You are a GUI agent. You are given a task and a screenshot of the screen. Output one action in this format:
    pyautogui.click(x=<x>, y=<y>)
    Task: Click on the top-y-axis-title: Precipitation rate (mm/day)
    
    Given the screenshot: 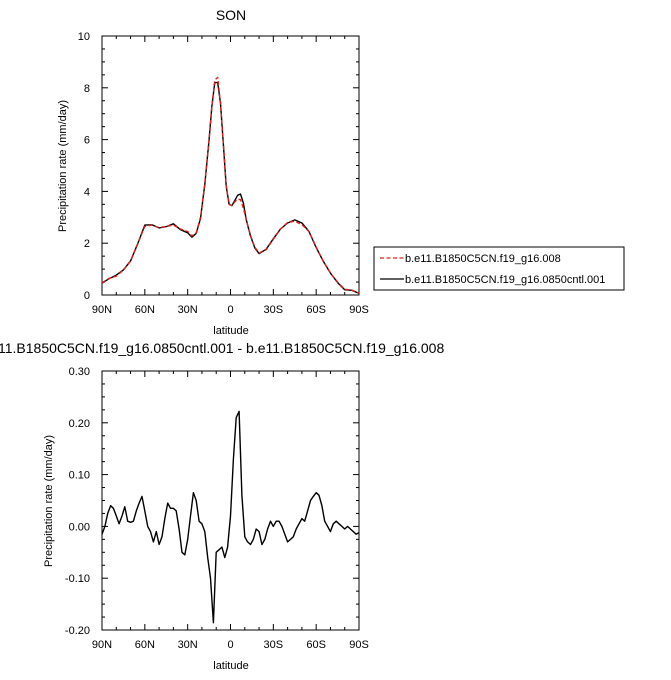 What is the action you would take?
    pyautogui.click(x=63, y=166)
    